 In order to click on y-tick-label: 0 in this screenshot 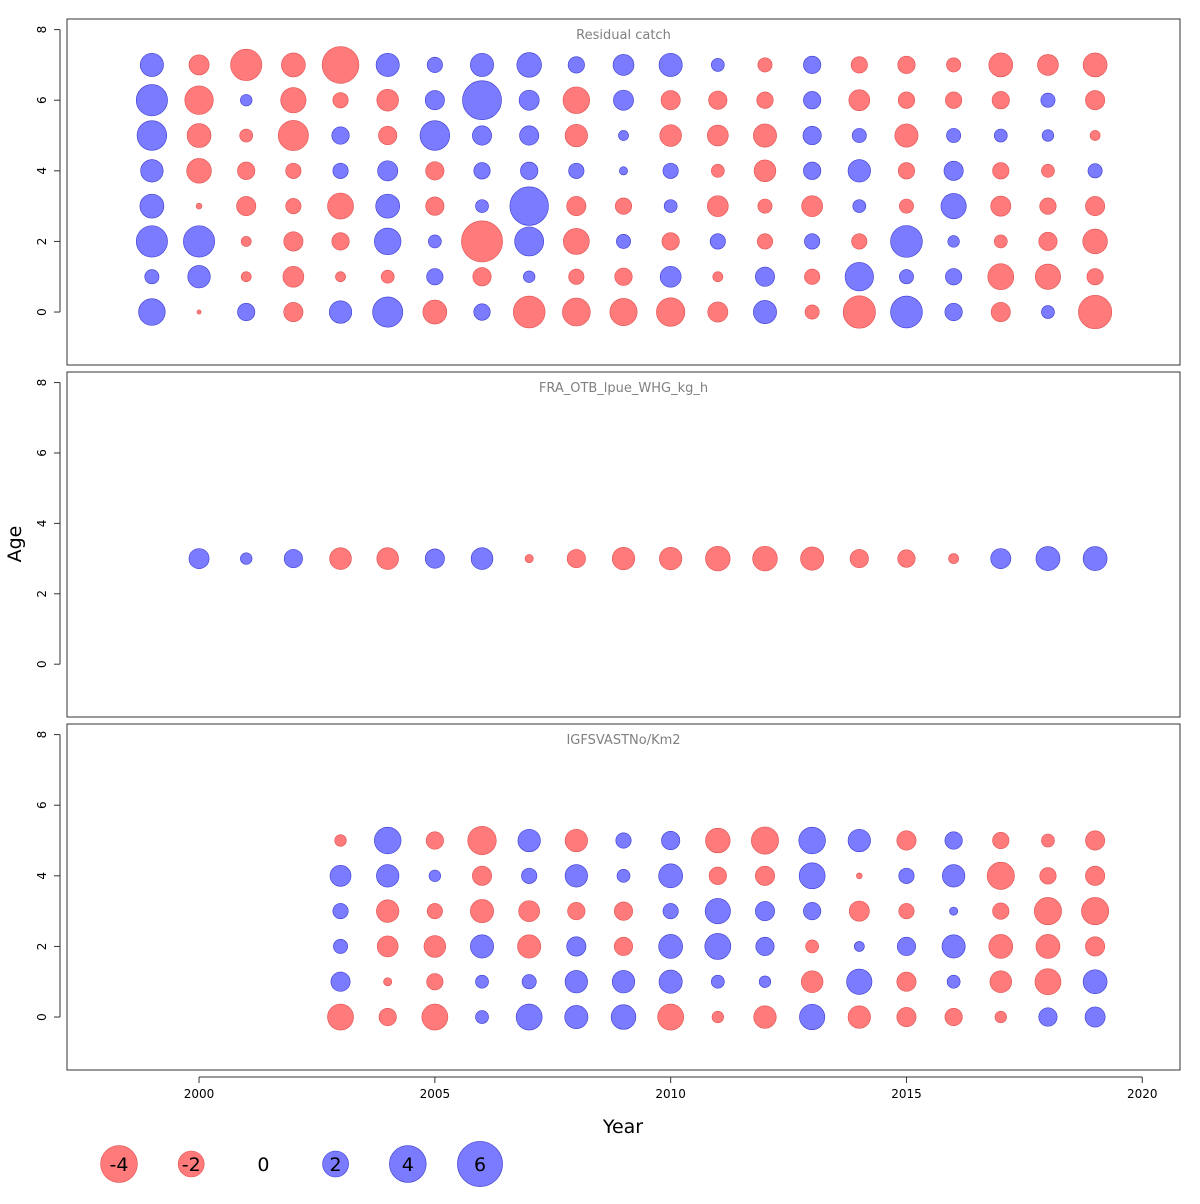, I will do `click(42, 1017)`.